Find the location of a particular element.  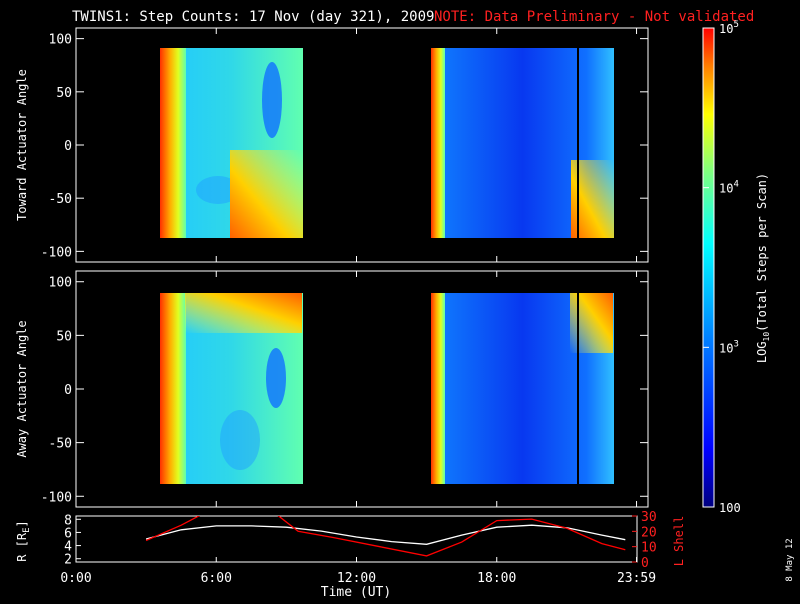

colorbar-tick-label: 10⁴ is located at coordinates (729, 188).